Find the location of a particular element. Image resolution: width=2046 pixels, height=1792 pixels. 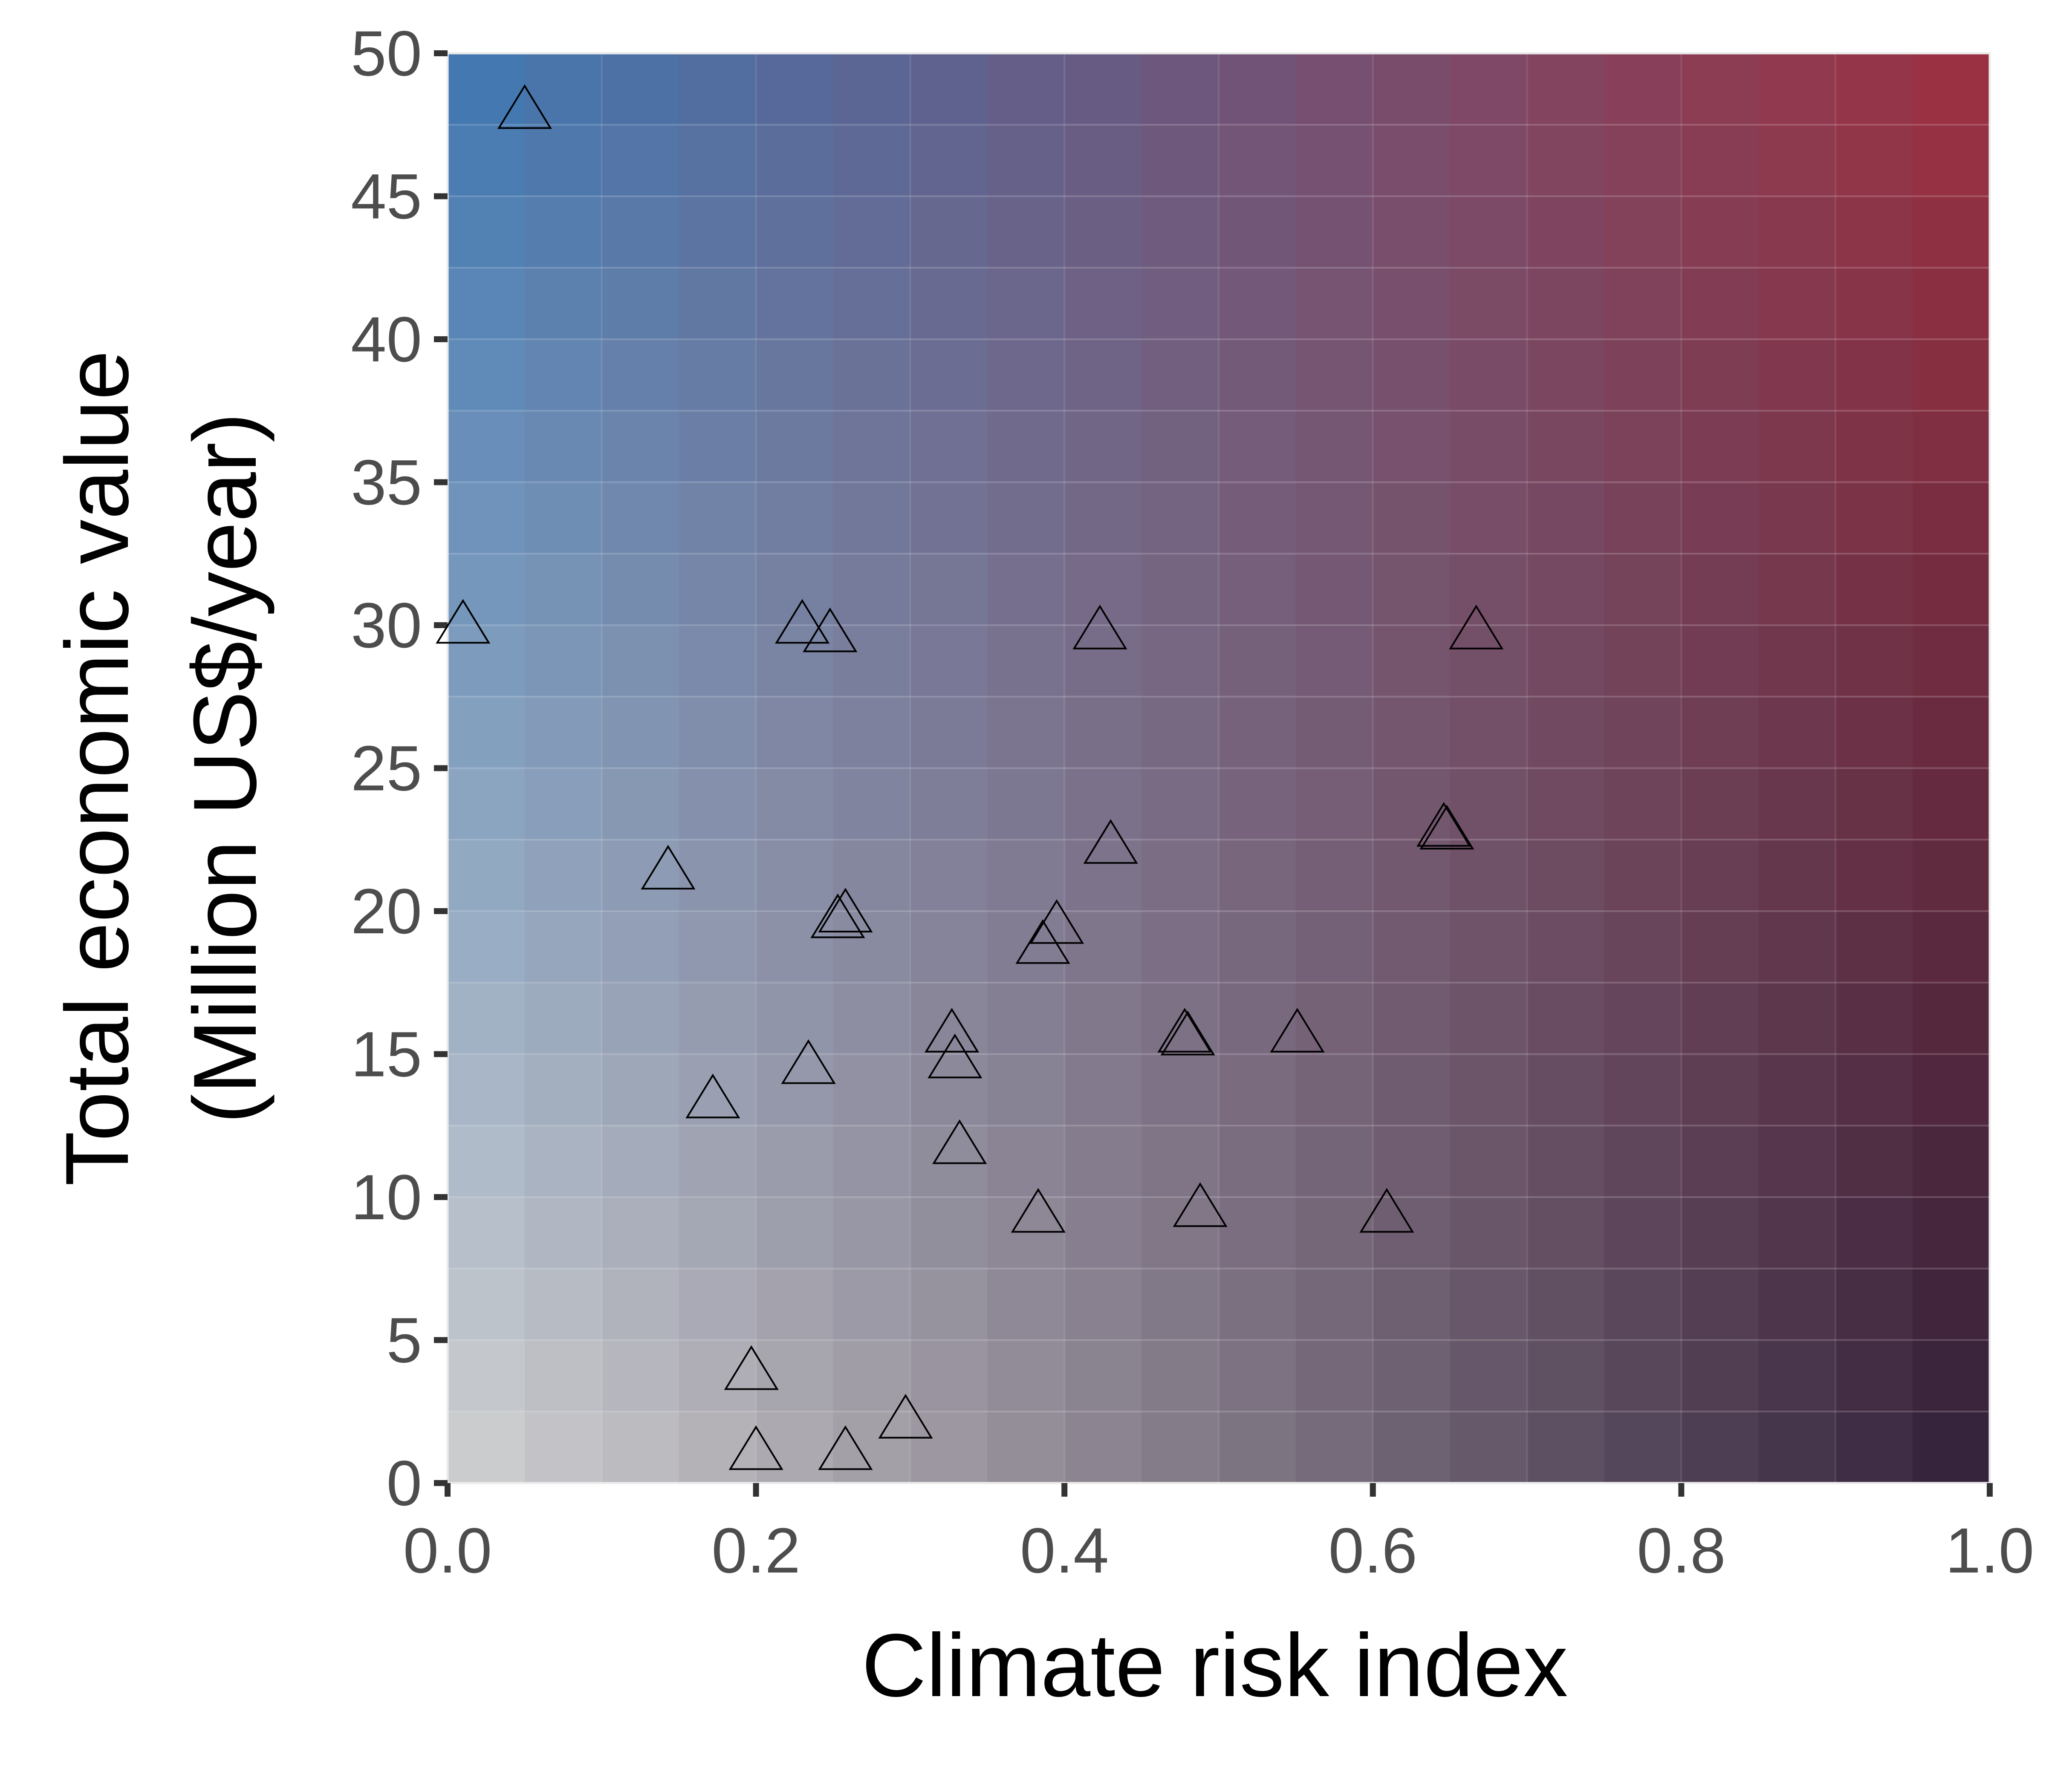

y-tick-label: 40 is located at coordinates (386, 339).